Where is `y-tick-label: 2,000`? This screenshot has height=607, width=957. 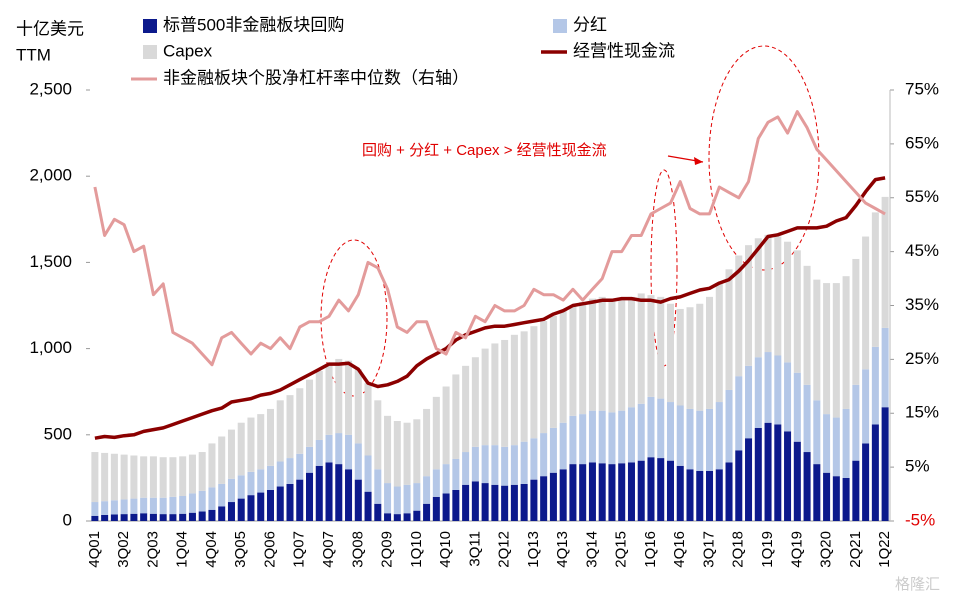
y-tick-label: 2,000 is located at coordinates (50, 175).